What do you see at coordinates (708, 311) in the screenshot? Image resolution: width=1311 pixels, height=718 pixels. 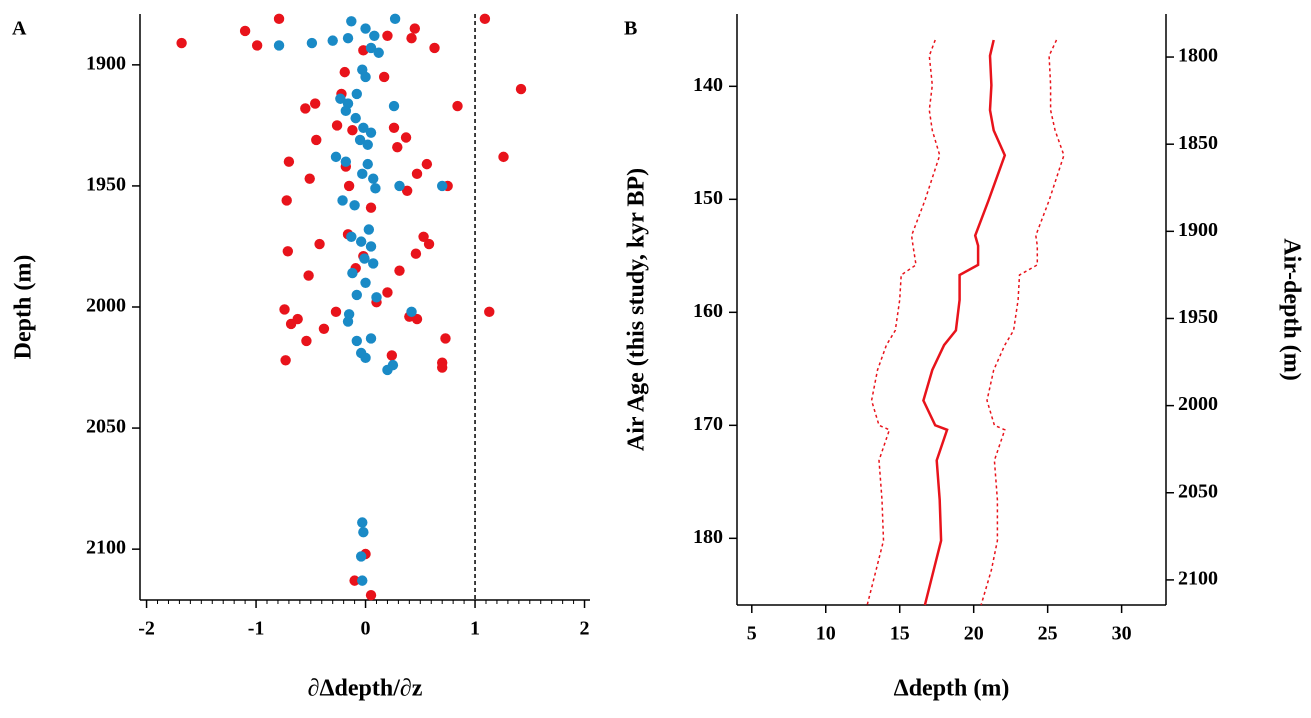 I see `y-tick-label: 160` at bounding box center [708, 311].